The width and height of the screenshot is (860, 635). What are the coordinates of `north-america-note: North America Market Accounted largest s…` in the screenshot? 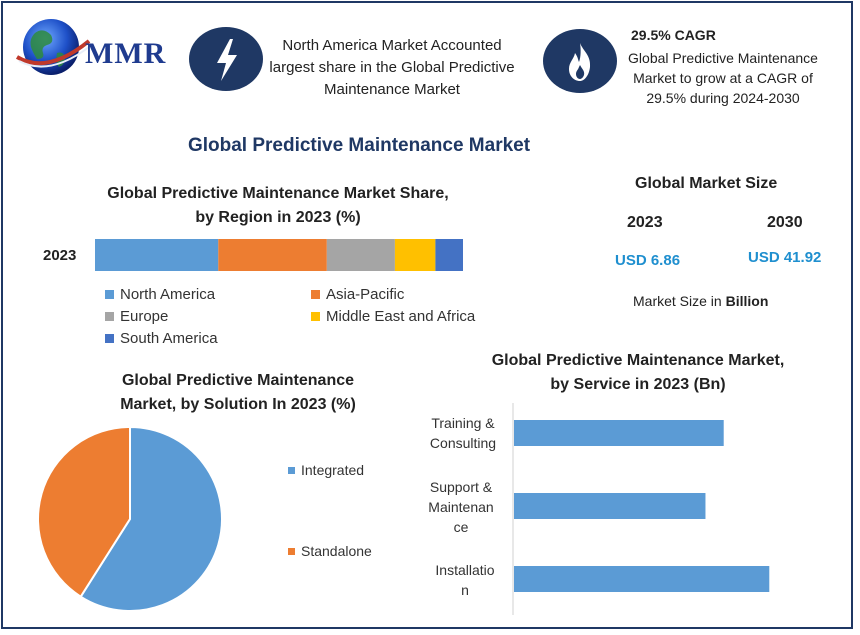 It's located at (392, 67).